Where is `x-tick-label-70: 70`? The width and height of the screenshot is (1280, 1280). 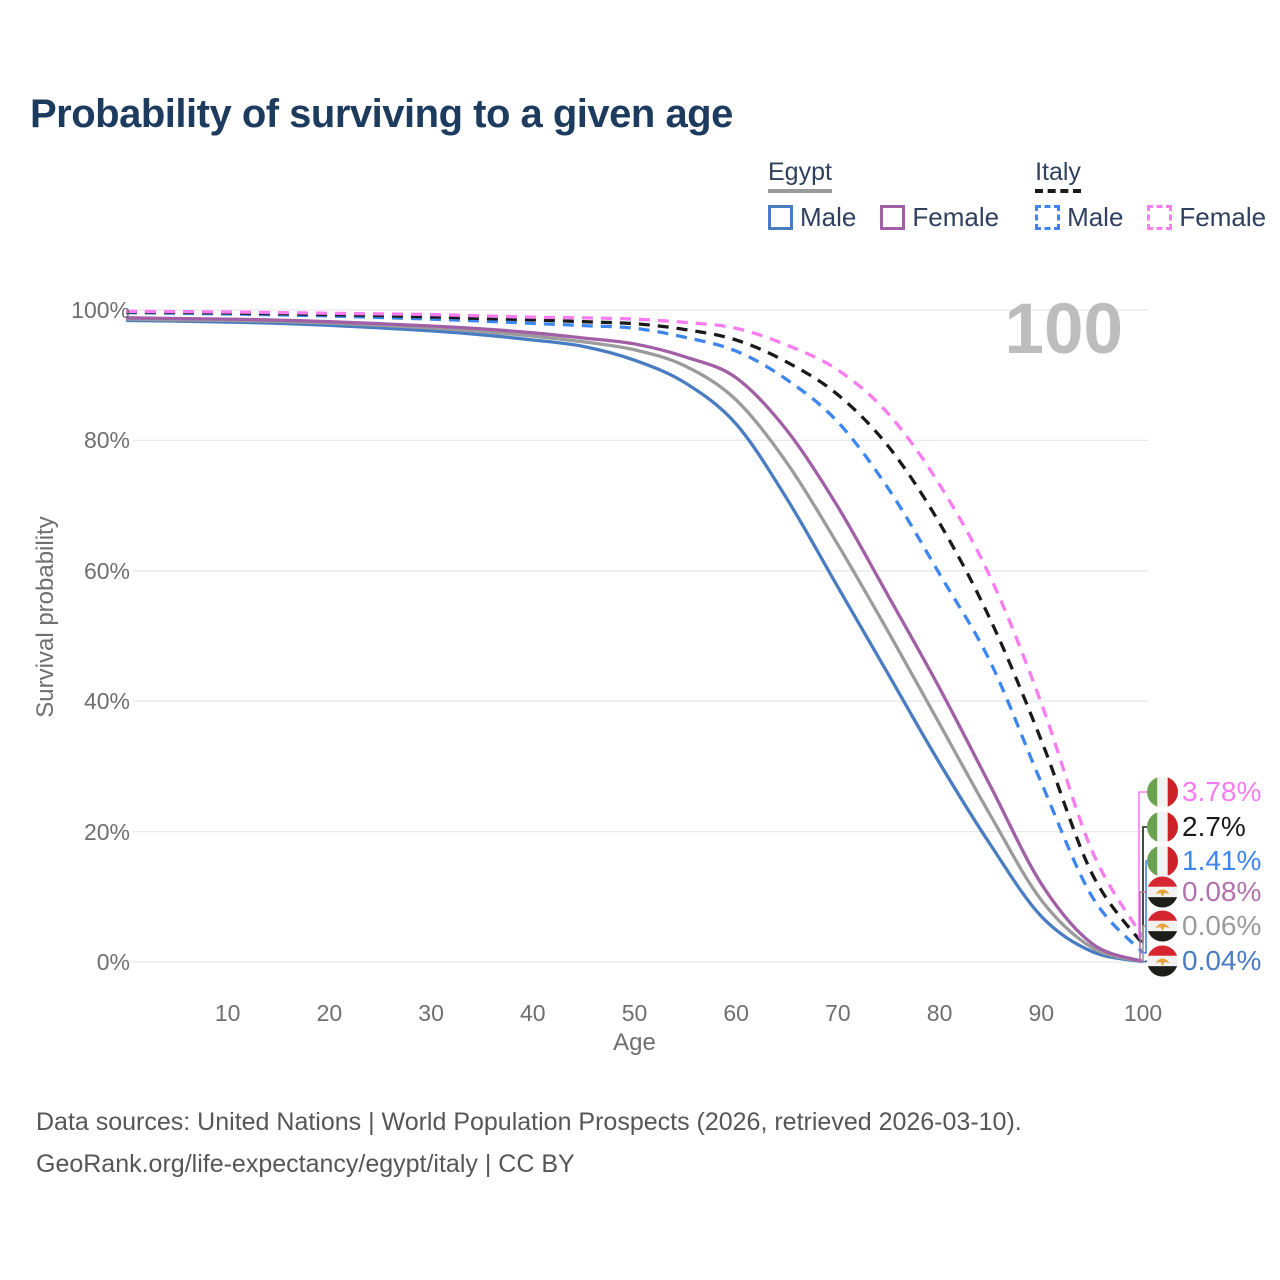 x-tick-label-70: 70 is located at coordinates (838, 1013).